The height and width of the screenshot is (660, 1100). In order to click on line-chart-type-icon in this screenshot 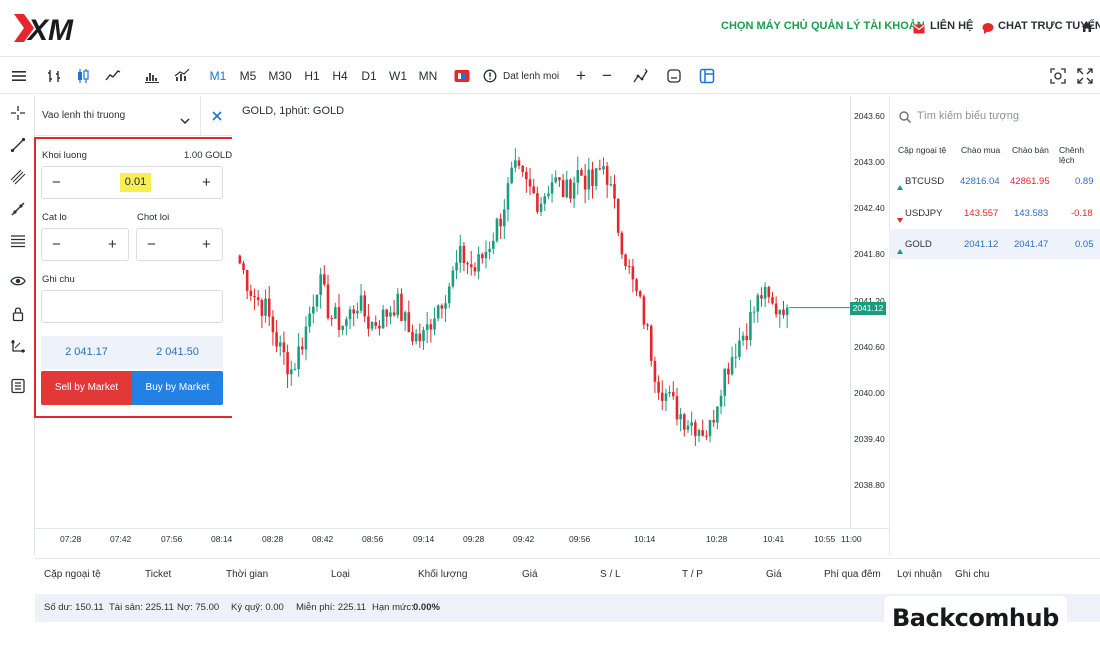, I will do `click(113, 76)`.